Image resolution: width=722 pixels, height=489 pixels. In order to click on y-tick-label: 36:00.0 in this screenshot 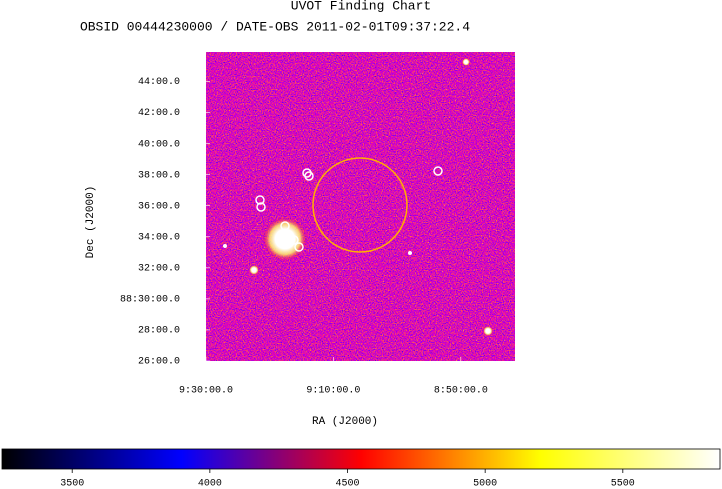, I will do `click(159, 206)`.